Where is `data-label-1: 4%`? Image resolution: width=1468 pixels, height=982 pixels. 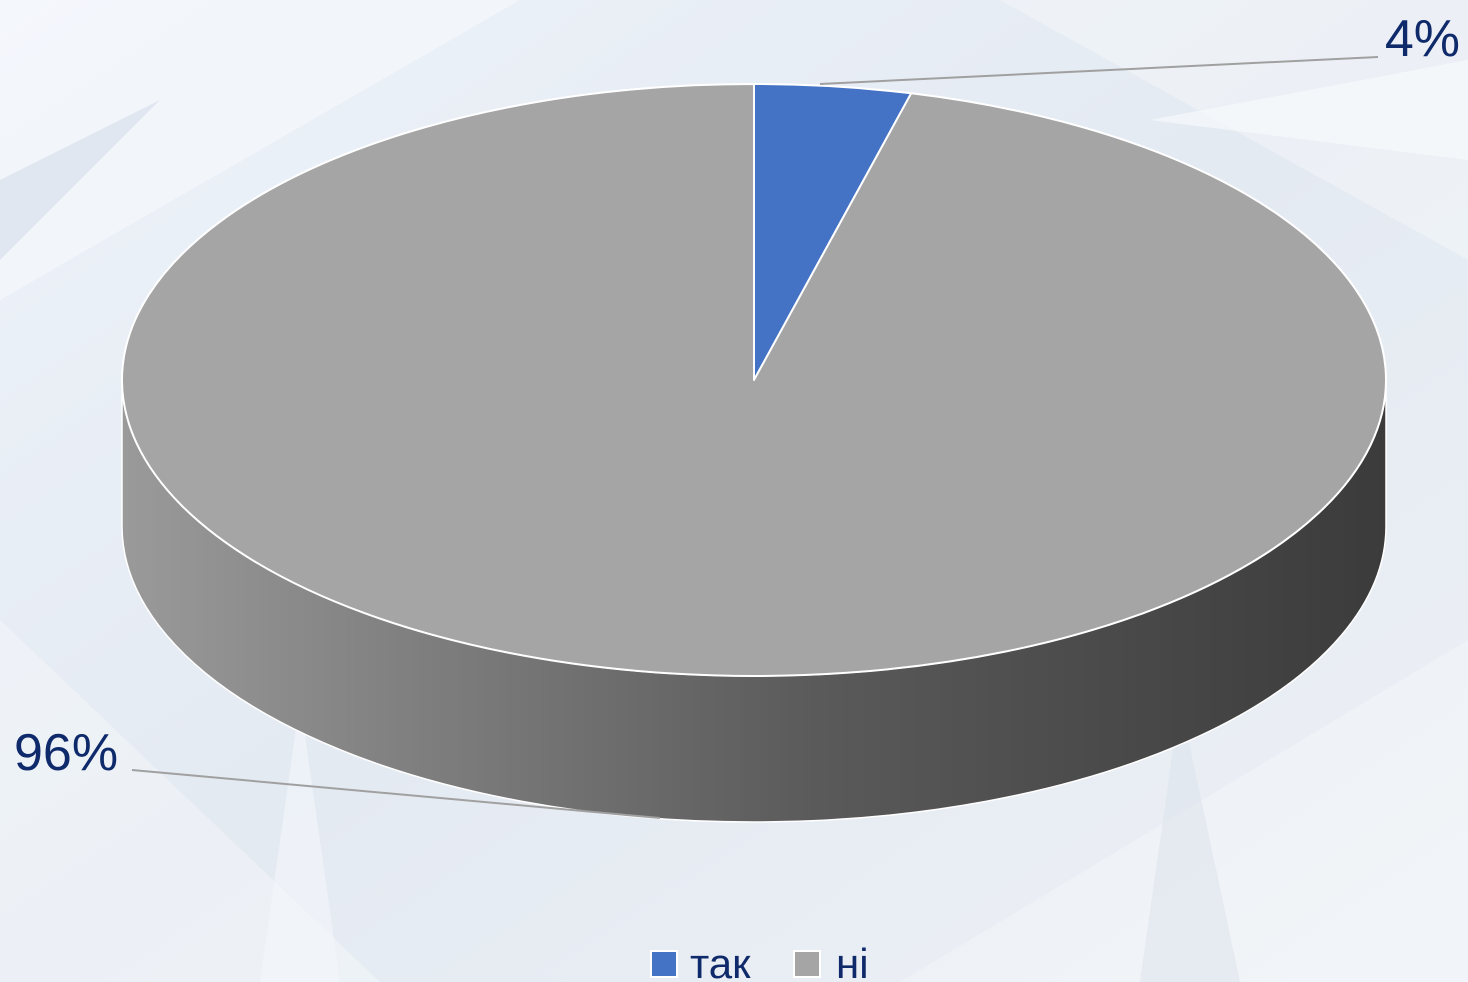 data-label-1: 4% is located at coordinates (1422, 39).